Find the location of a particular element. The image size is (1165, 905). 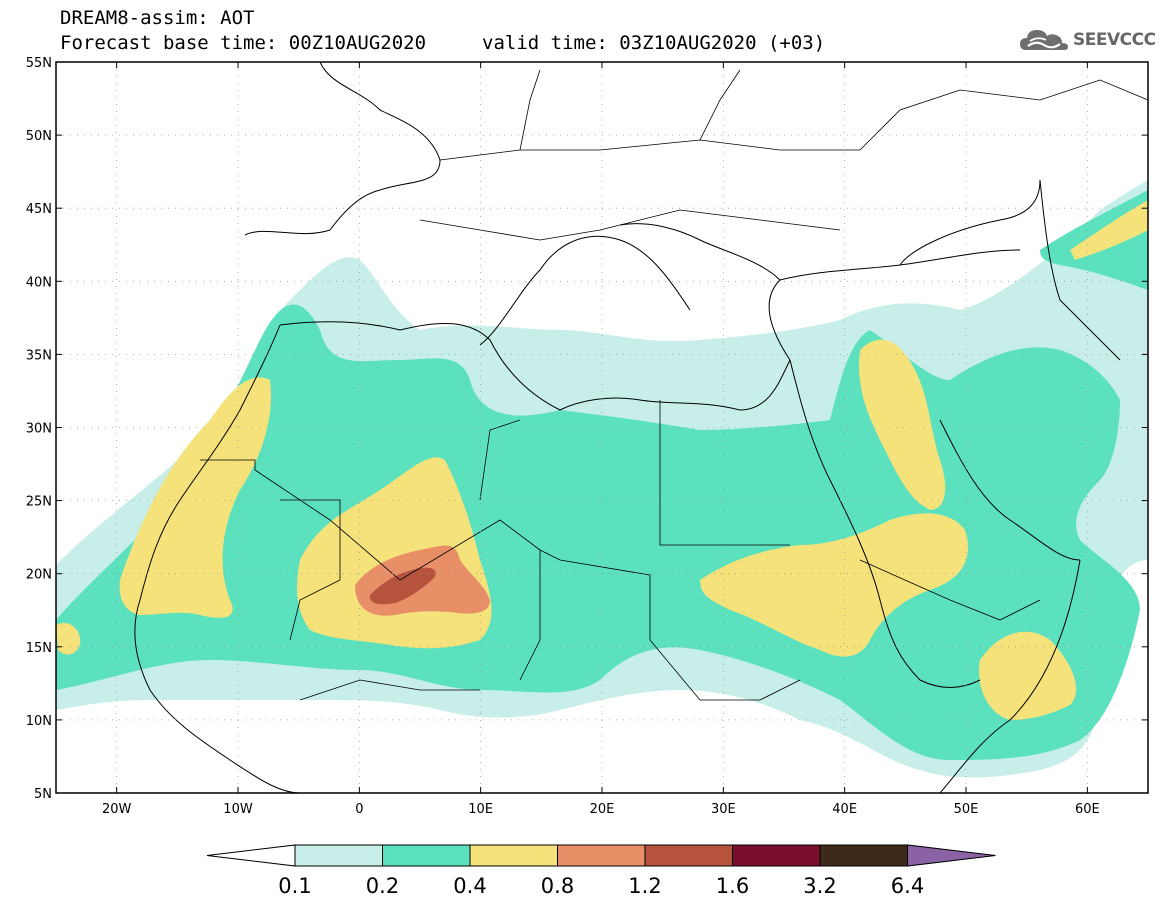

colorbar-label: 0.1 is located at coordinates (294, 886).